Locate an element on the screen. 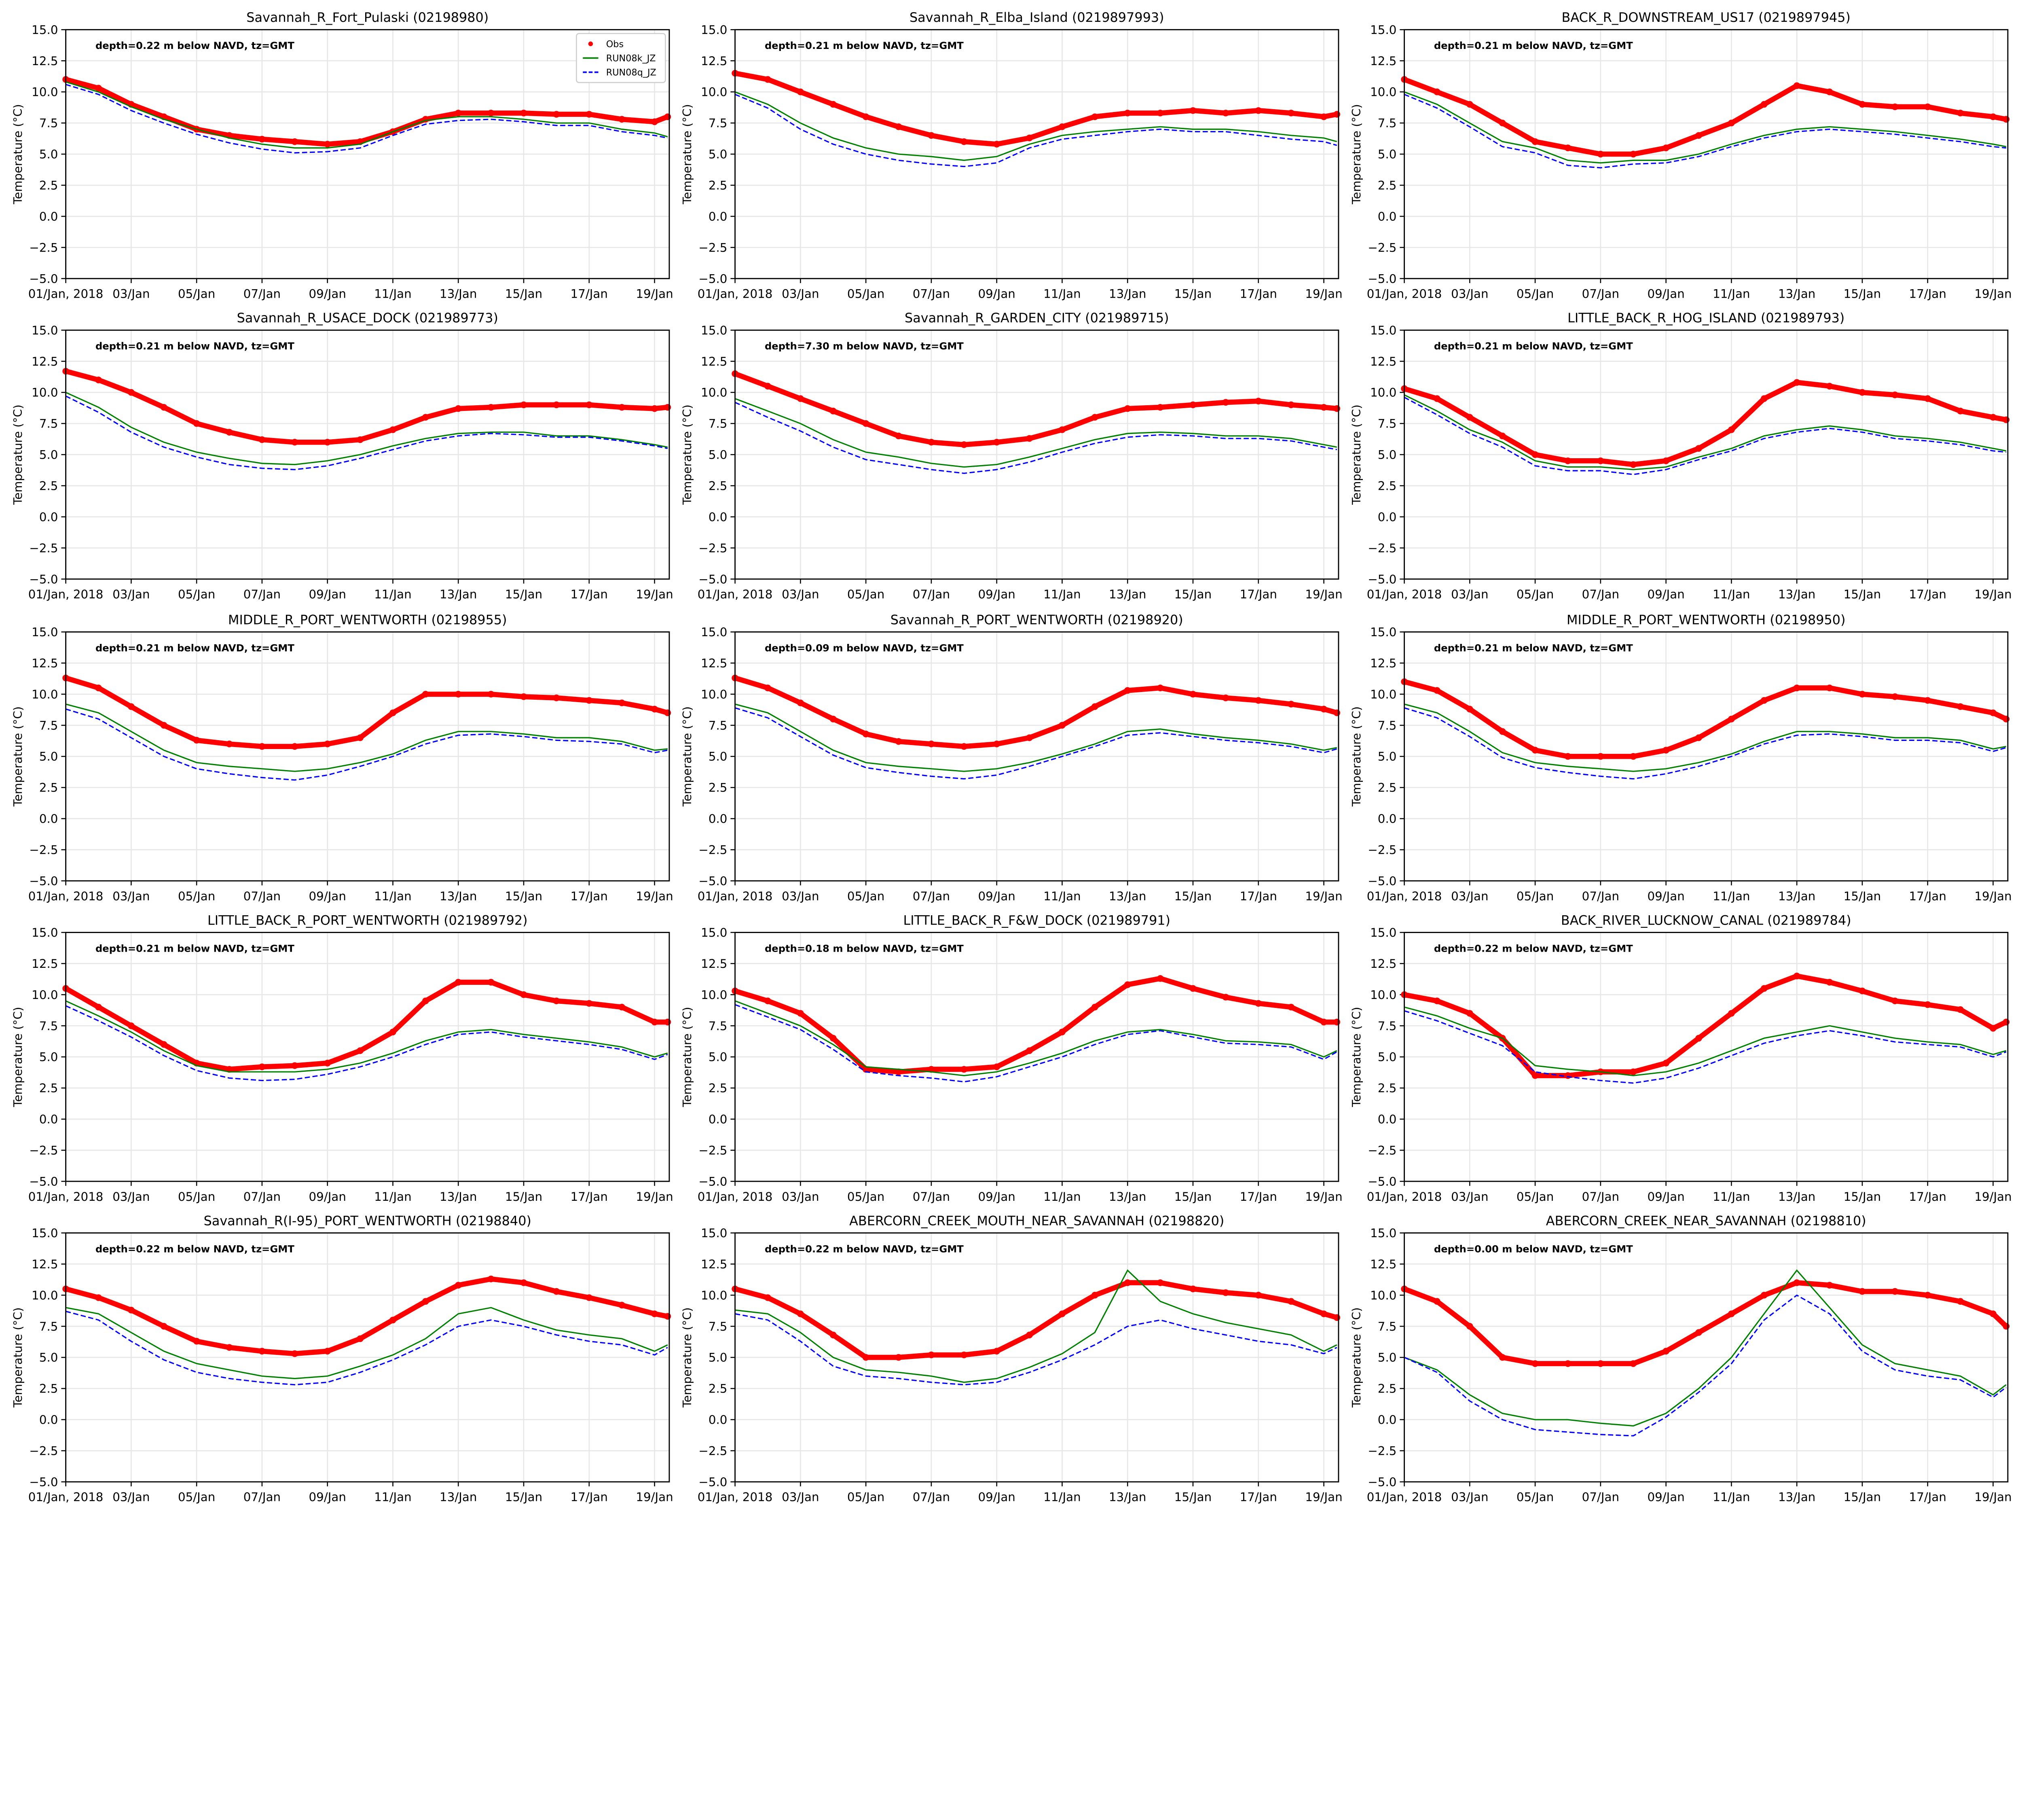 The width and height of the screenshot is (2022, 1820). y-tick-label: 10.0 is located at coordinates (45, 694).